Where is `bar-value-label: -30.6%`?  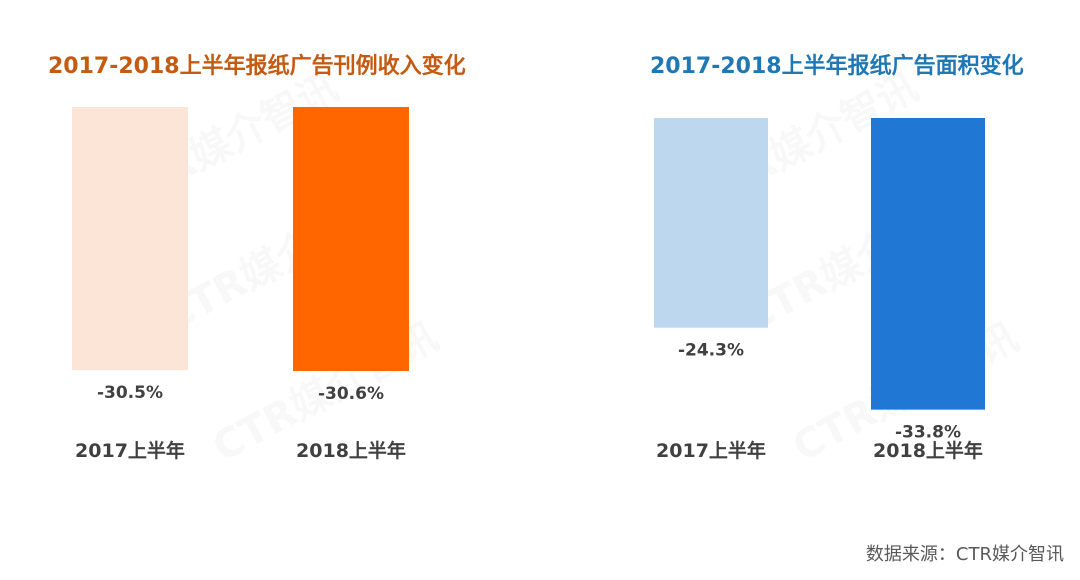
bar-value-label: -30.6% is located at coordinates (351, 394).